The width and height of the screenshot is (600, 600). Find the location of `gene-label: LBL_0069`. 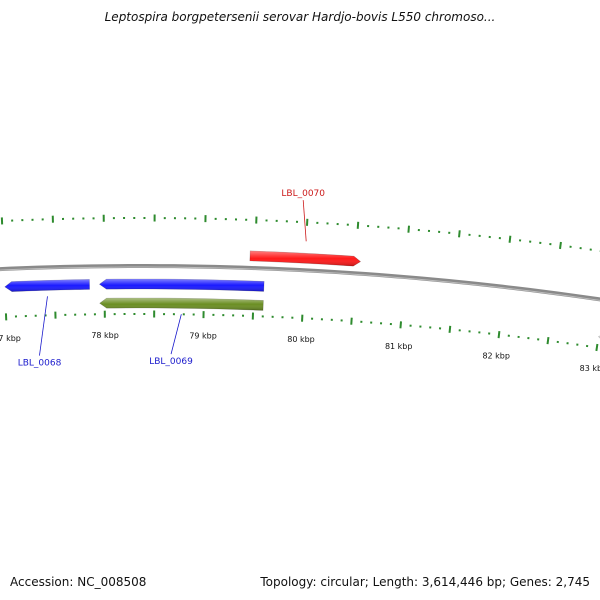

gene-label: LBL_0069 is located at coordinates (171, 362).